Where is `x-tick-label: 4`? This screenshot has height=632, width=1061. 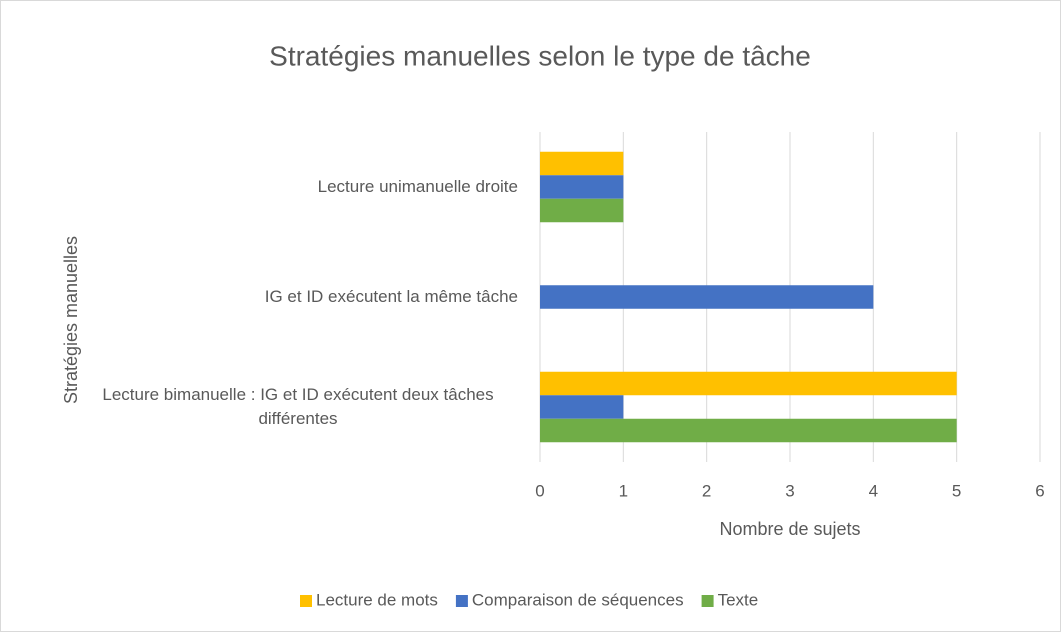 x-tick-label: 4 is located at coordinates (873, 490).